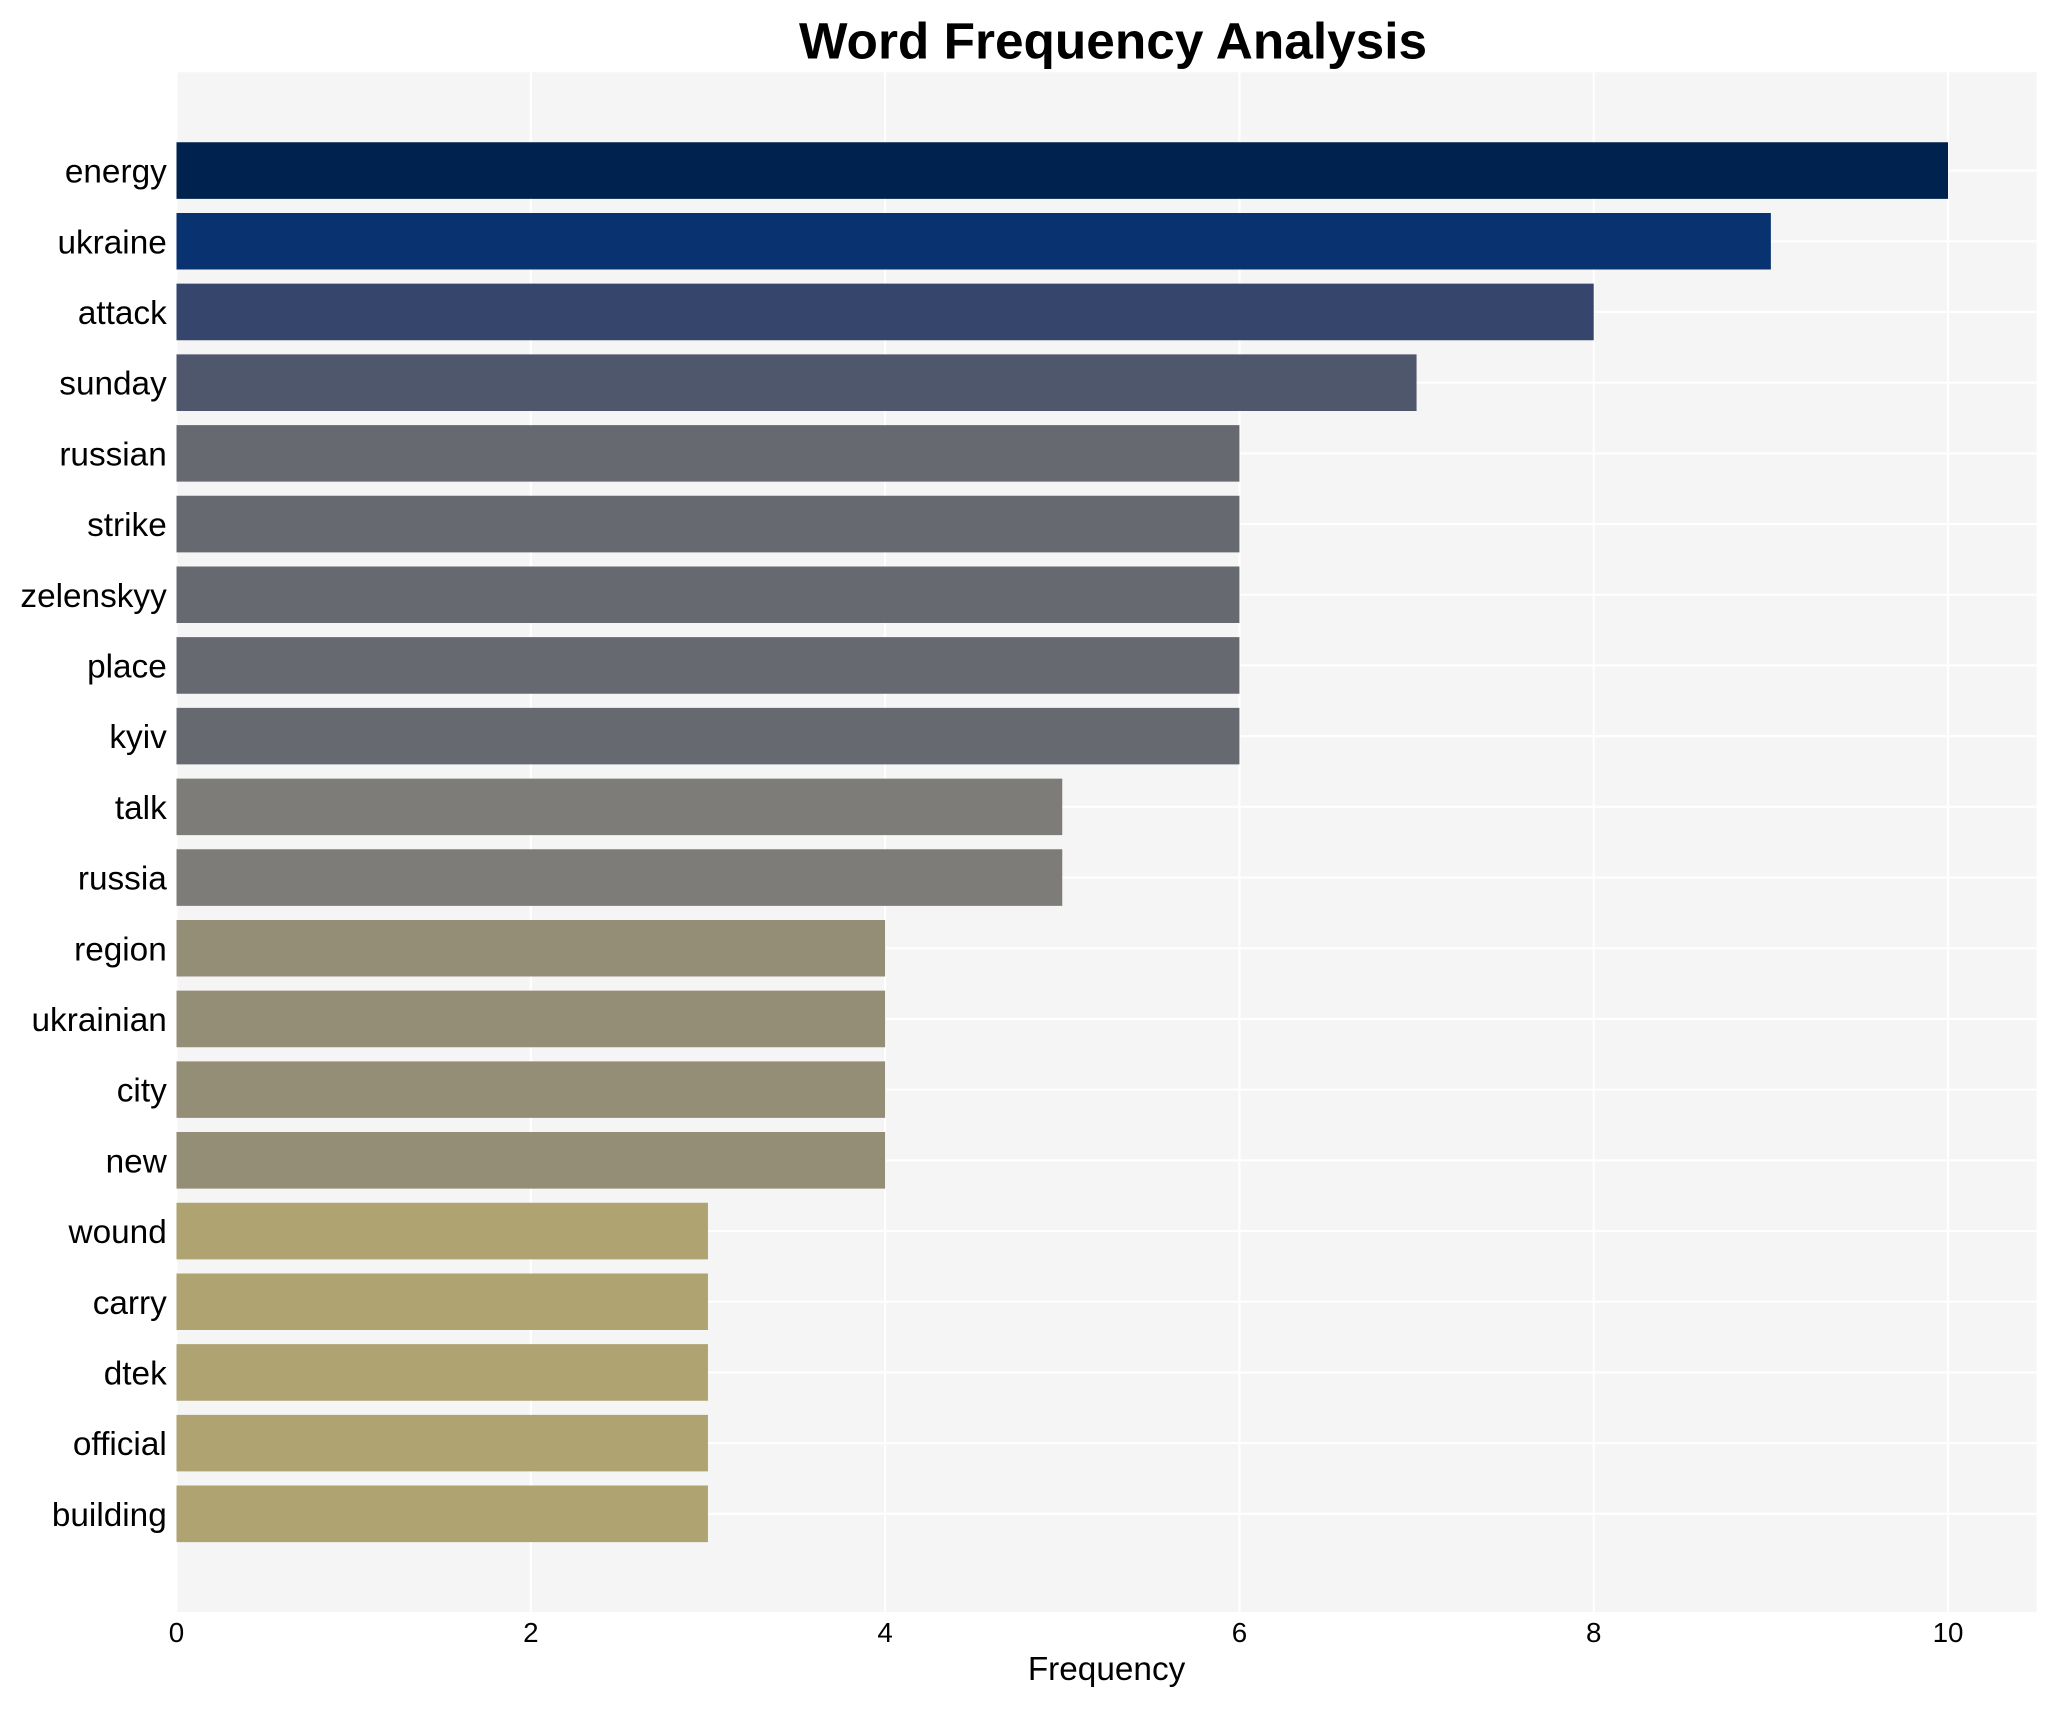  I want to click on svg-text: 10, so click(1948, 1632).